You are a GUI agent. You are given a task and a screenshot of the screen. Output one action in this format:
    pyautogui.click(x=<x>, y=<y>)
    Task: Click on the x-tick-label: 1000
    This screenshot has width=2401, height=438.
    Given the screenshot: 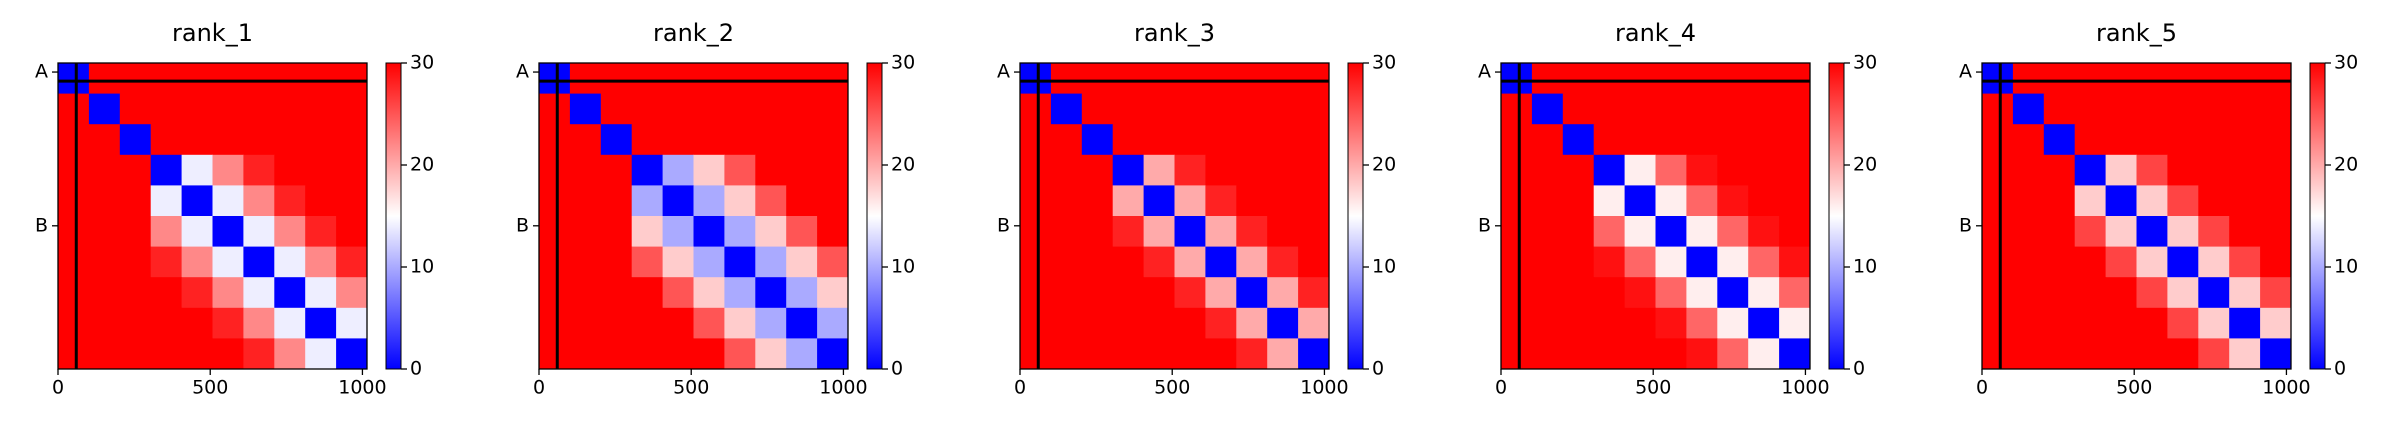 What is the action you would take?
    pyautogui.click(x=362, y=388)
    